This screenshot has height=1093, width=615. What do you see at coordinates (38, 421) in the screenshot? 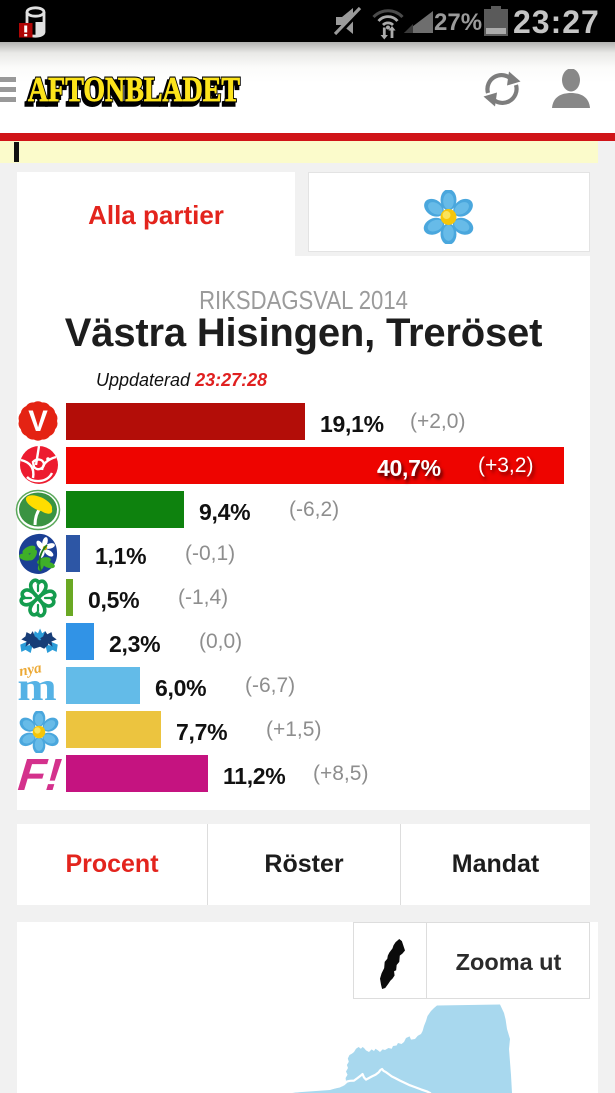
I see `svg-text: V` at bounding box center [38, 421].